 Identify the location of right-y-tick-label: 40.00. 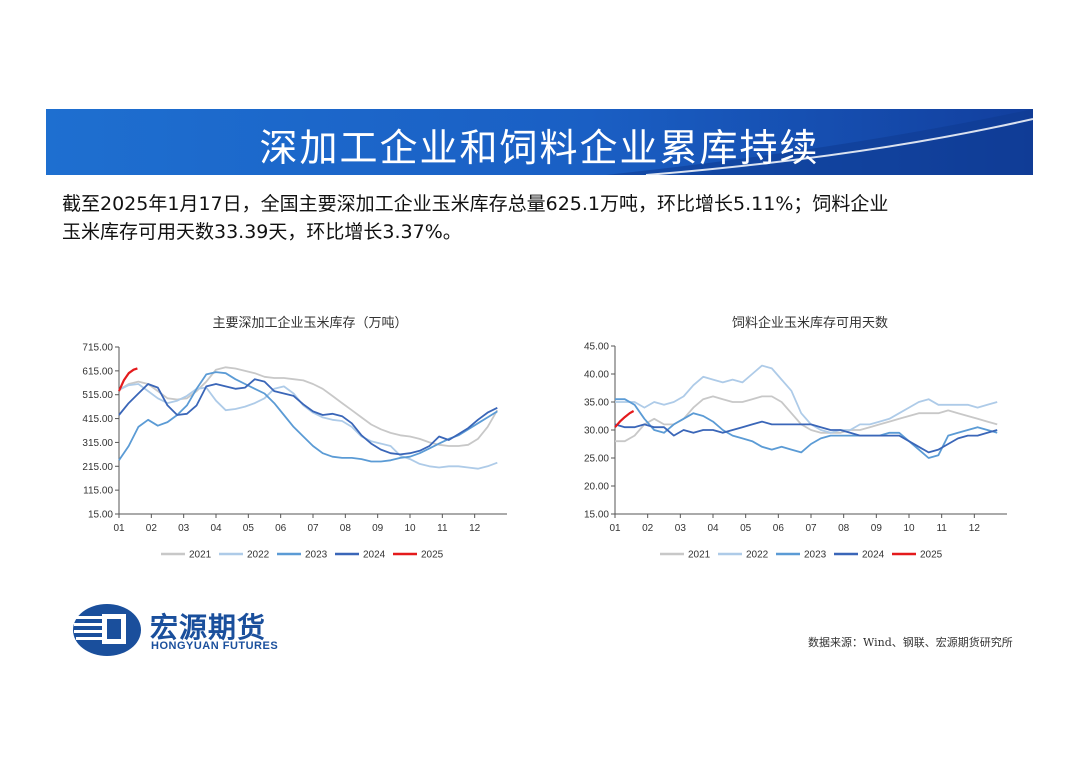
(596, 375).